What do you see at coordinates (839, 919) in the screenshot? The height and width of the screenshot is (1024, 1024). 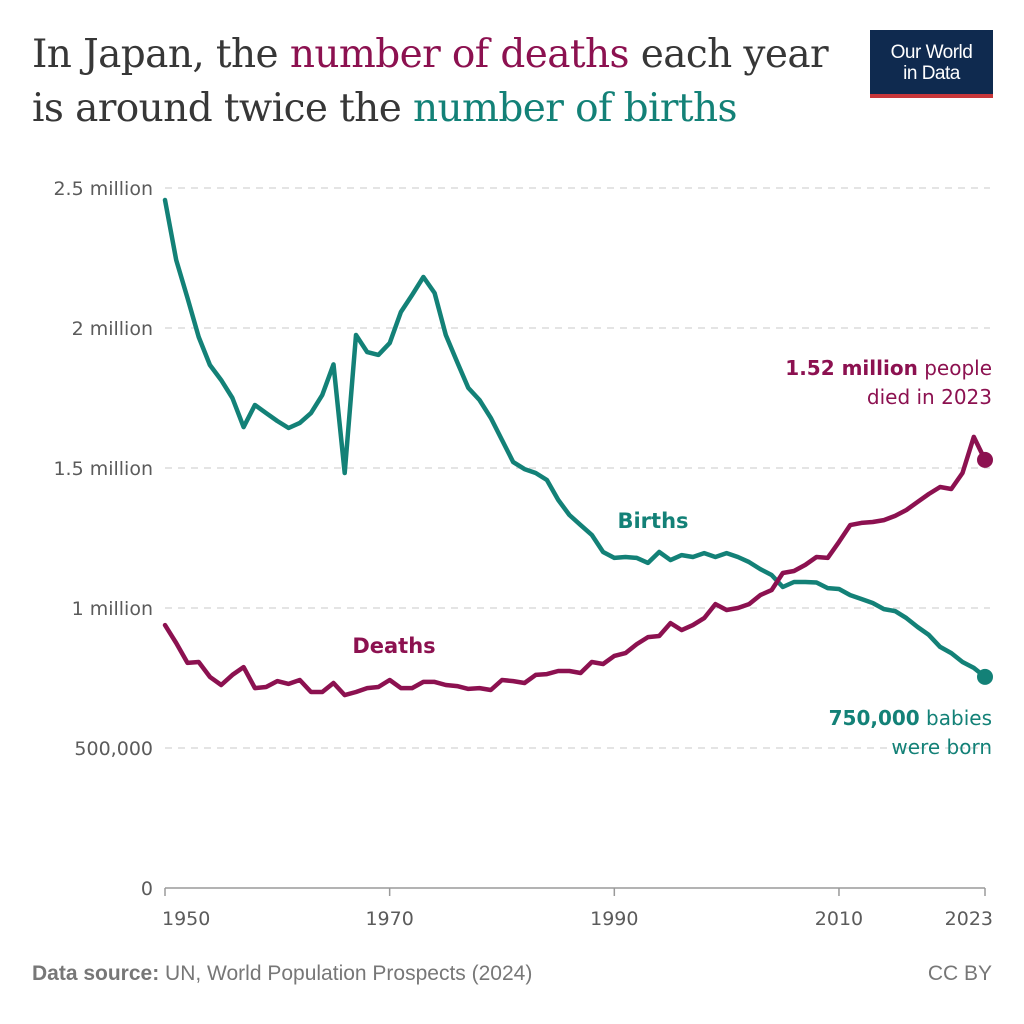 I see `x-tick-label: 2010` at bounding box center [839, 919].